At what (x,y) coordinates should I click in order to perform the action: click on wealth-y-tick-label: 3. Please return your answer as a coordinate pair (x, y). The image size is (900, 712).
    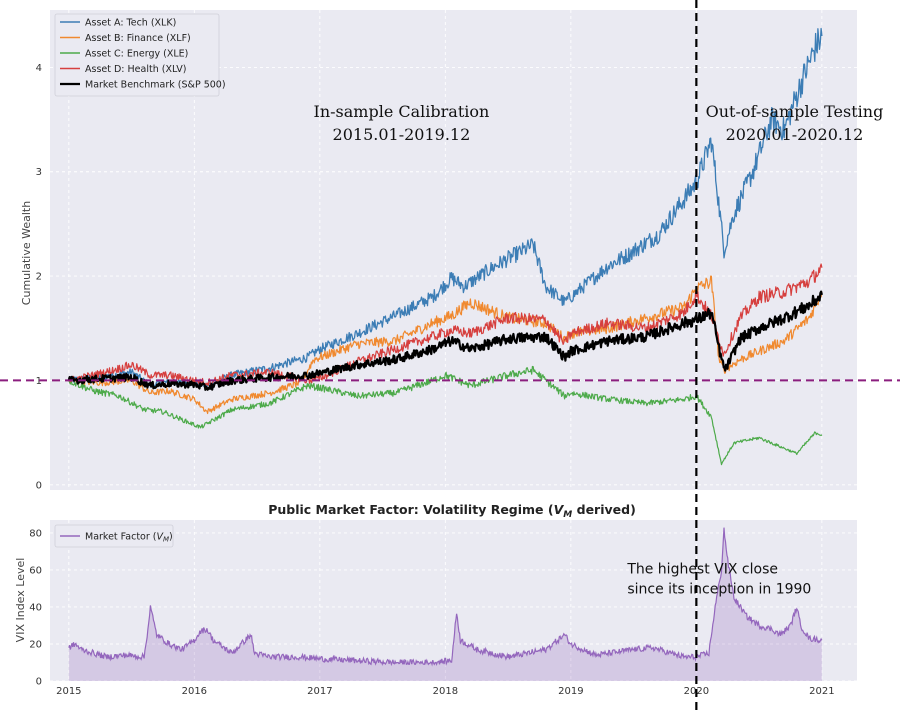
    Looking at the image, I should click on (39, 172).